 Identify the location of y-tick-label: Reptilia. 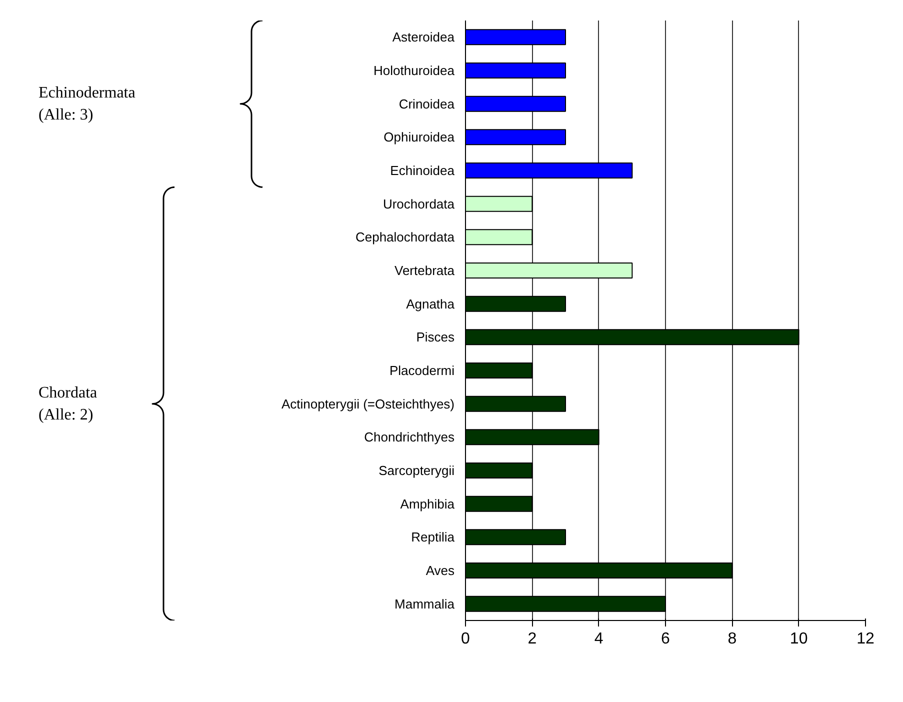
(433, 537).